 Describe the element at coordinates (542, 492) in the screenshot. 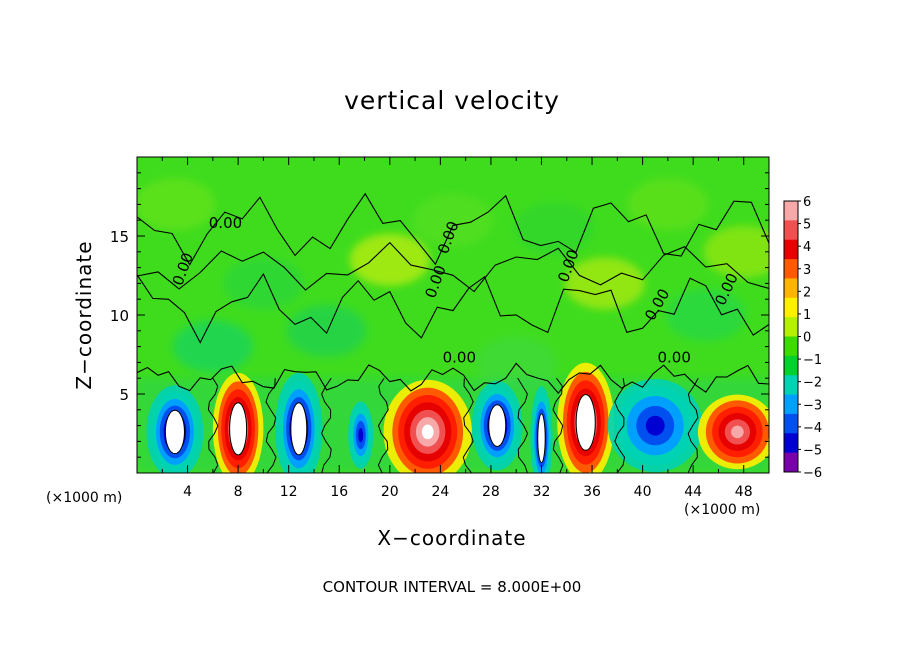

I see `x-tick-label: 32` at that location.